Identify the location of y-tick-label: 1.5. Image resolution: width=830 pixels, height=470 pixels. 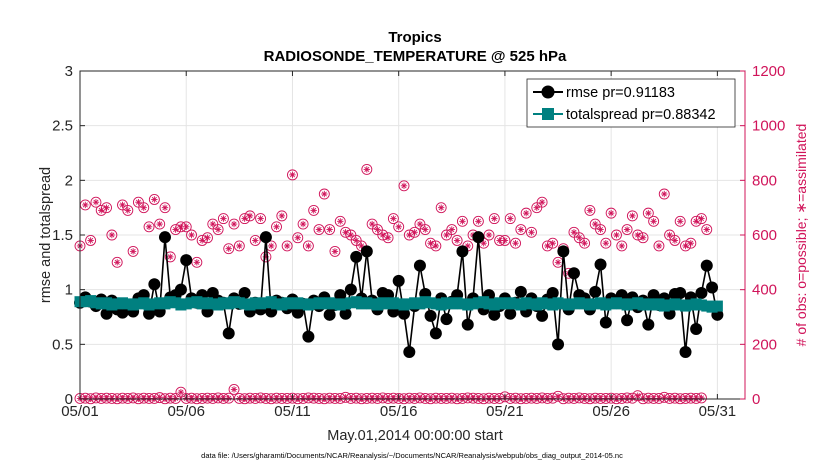
(62, 235).